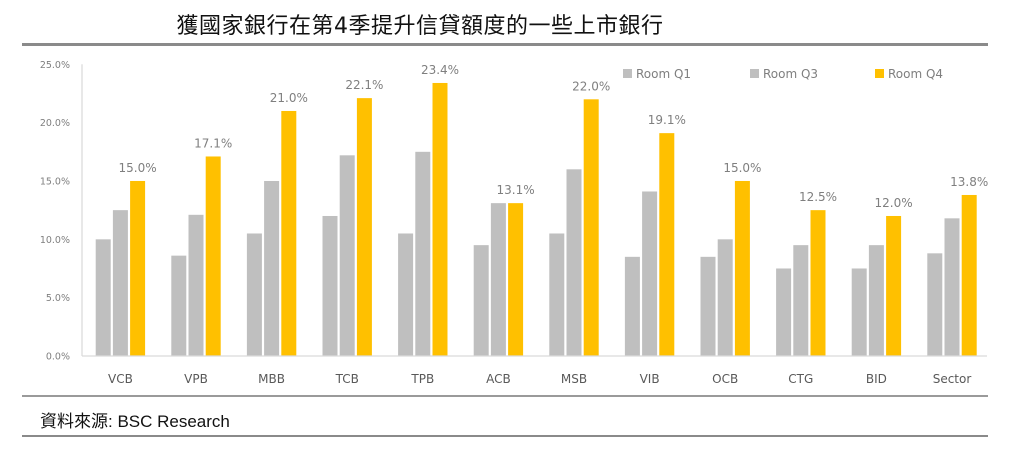 Image resolution: width=1024 pixels, height=450 pixels. Describe the element at coordinates (725, 379) in the screenshot. I see `x-category-label: OCB` at that location.